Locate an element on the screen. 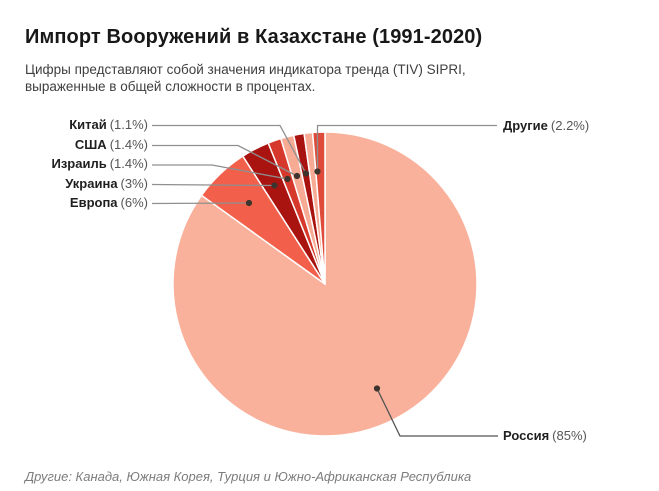 The width and height of the screenshot is (659, 491). callout-label-others: Другие (2.2%) is located at coordinates (546, 126).